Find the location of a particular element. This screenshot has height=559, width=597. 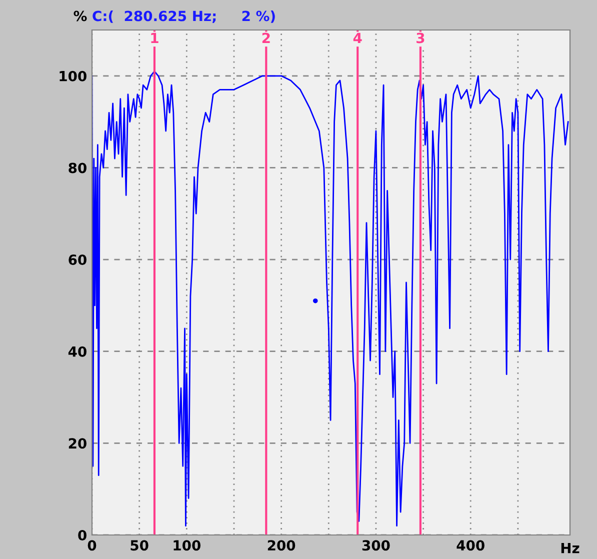

x-tick-label: 300 is located at coordinates (376, 545).